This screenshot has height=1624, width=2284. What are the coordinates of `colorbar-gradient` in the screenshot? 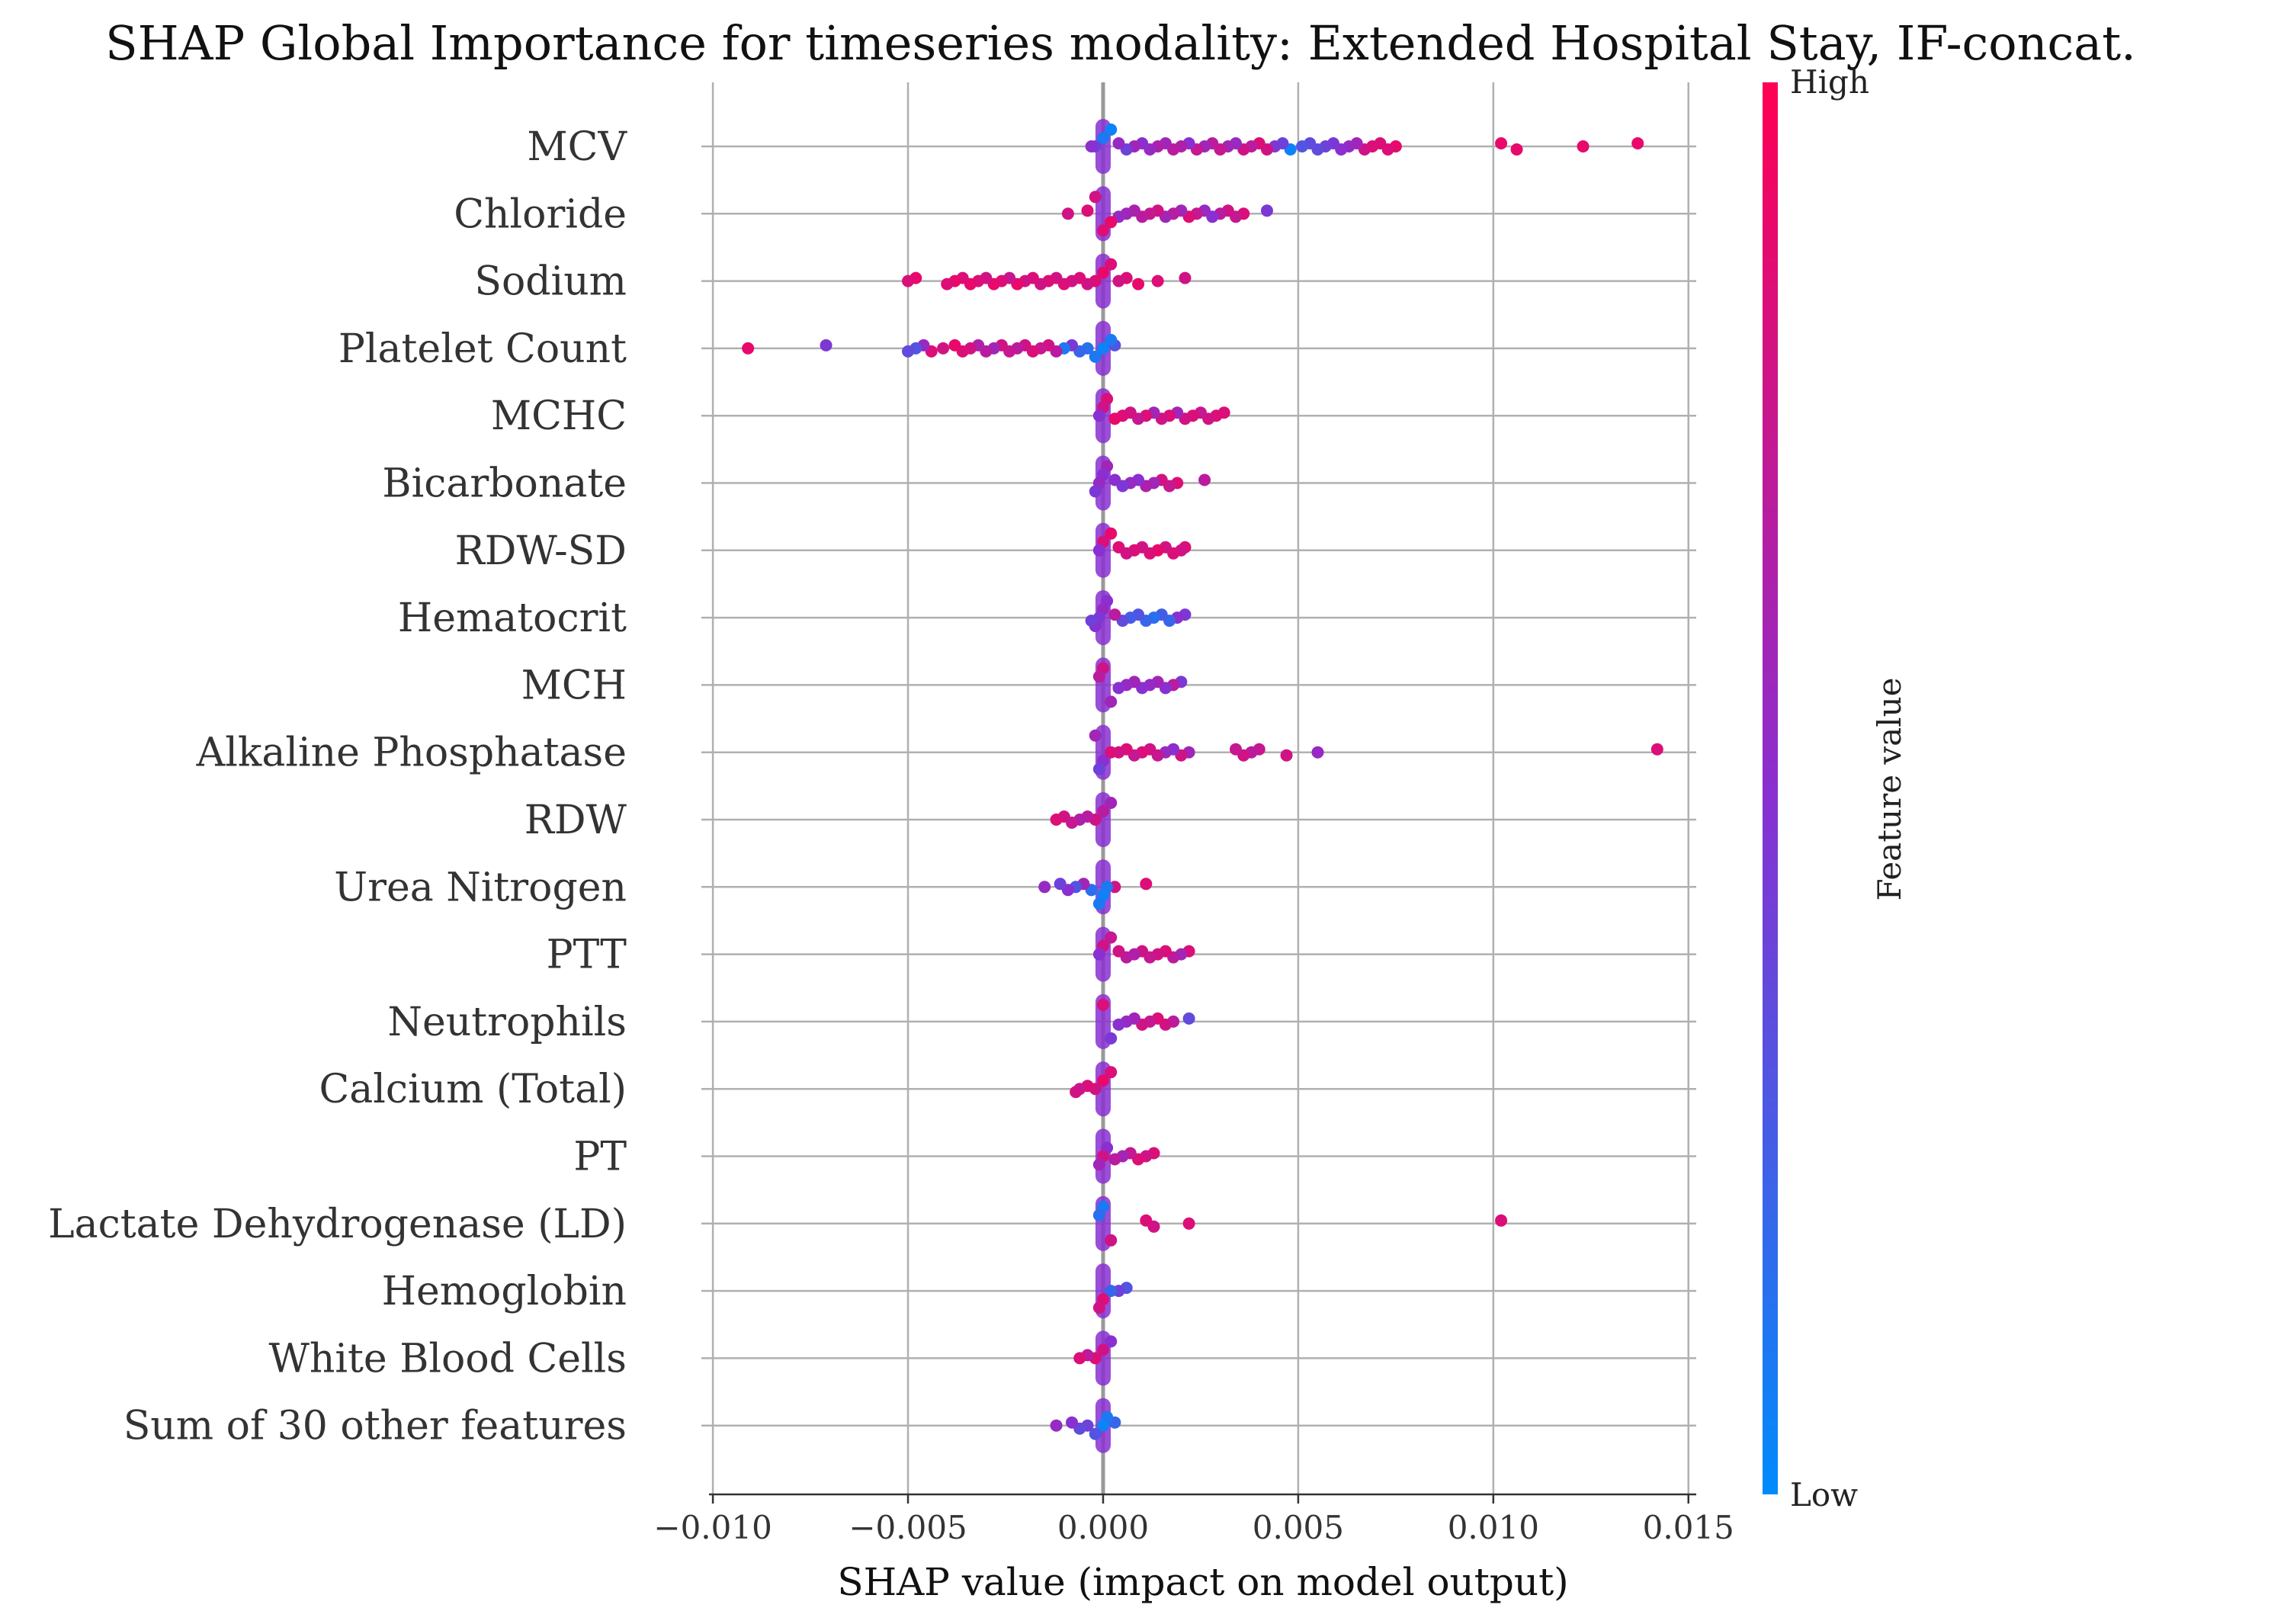 It's located at (1771, 788).